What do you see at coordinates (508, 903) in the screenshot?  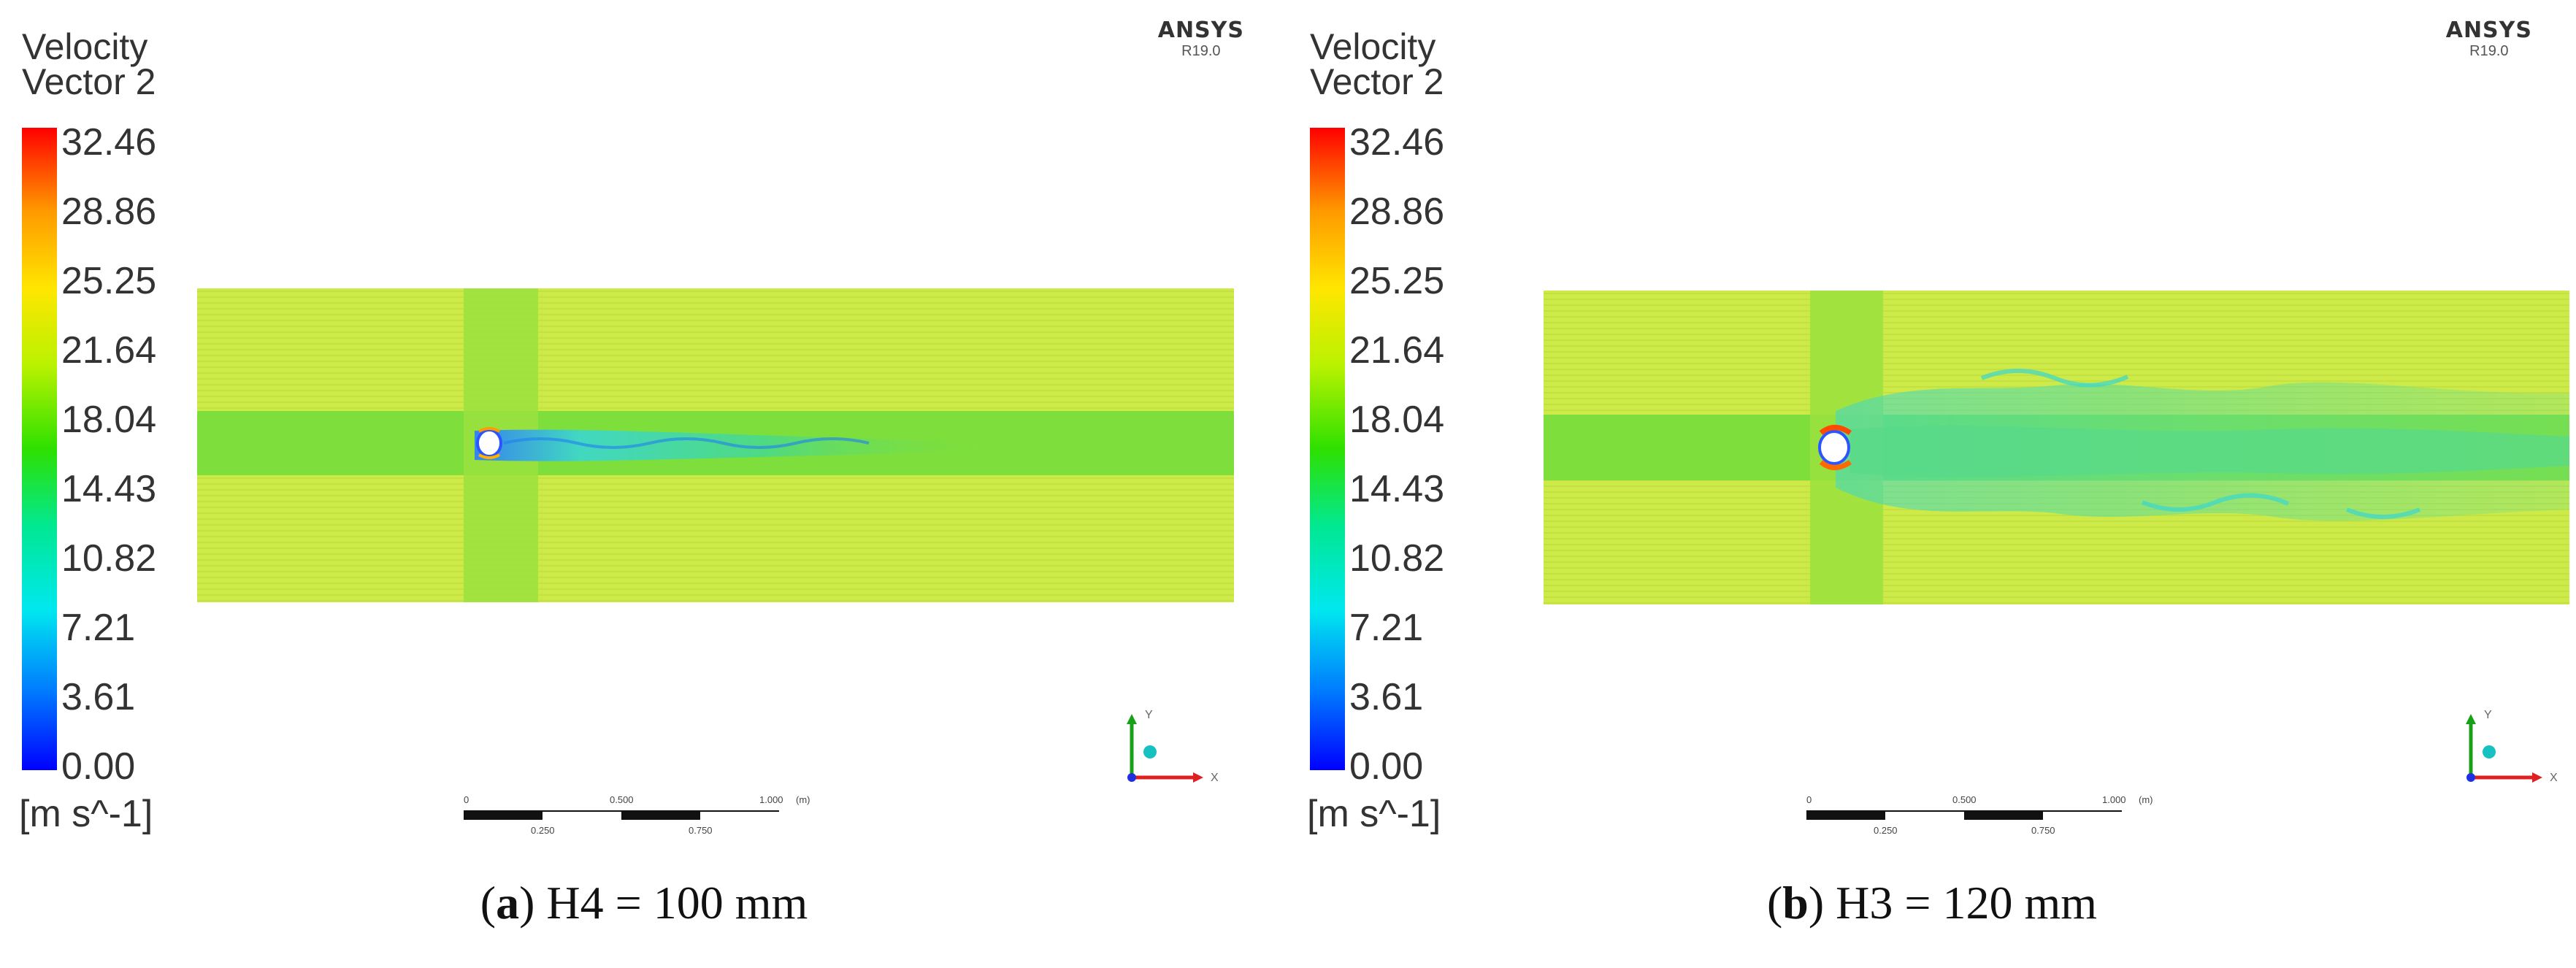 I see `caption-letter: a` at bounding box center [508, 903].